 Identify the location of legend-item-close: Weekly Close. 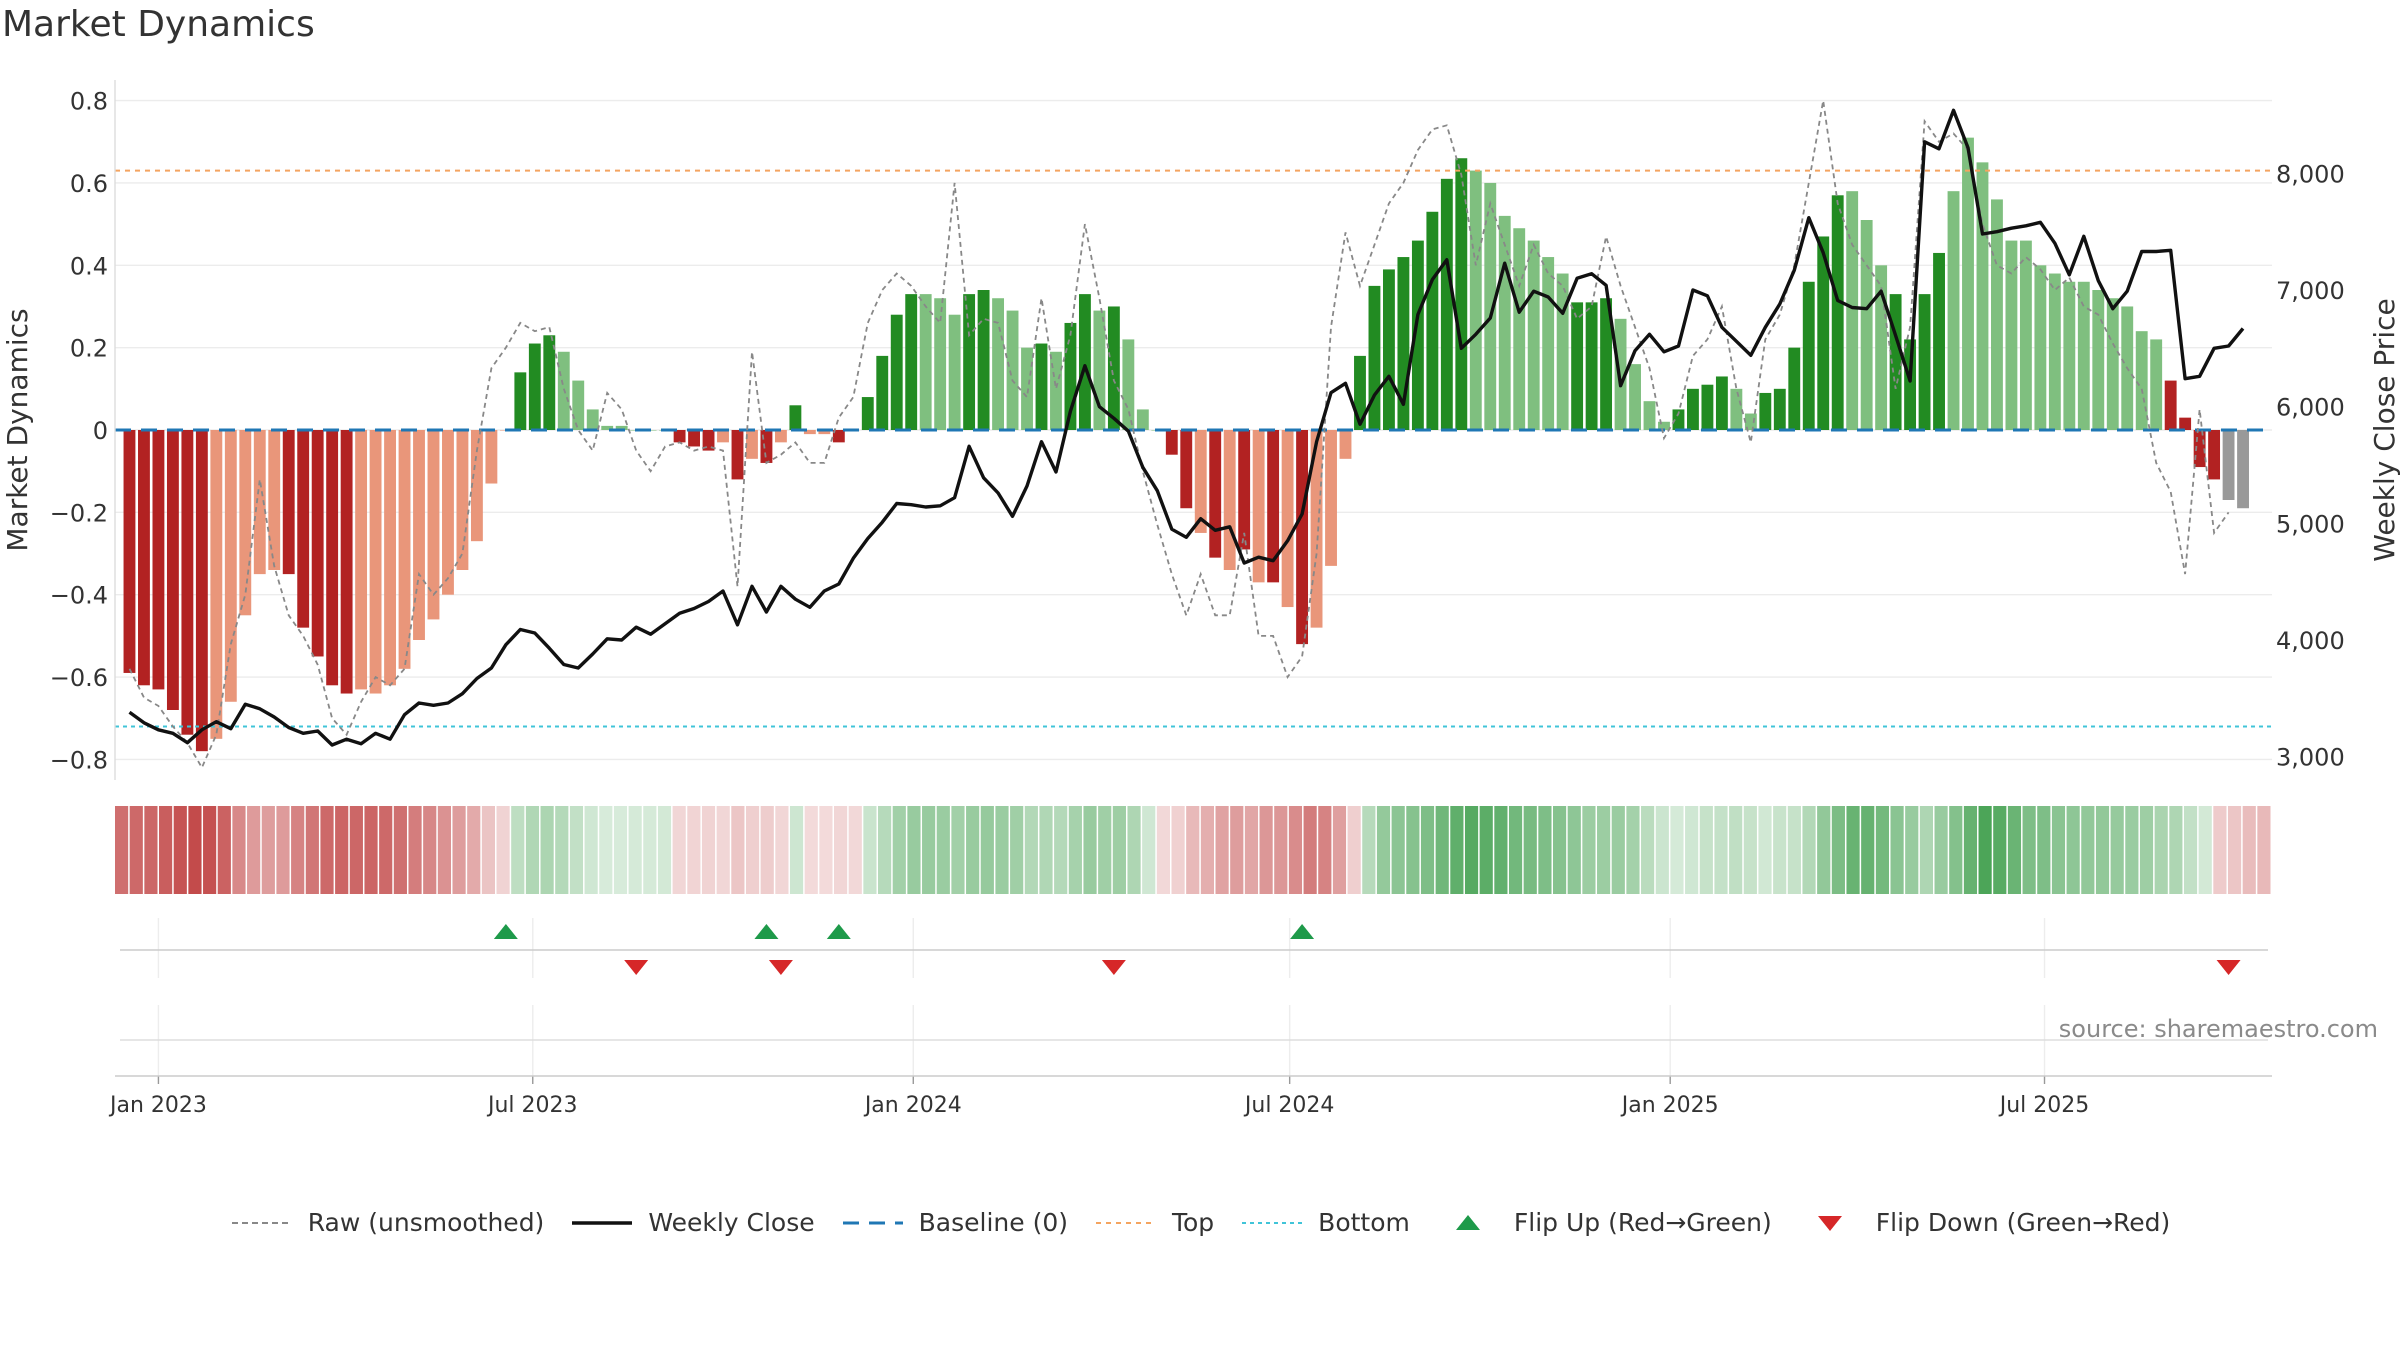
(692, 1222).